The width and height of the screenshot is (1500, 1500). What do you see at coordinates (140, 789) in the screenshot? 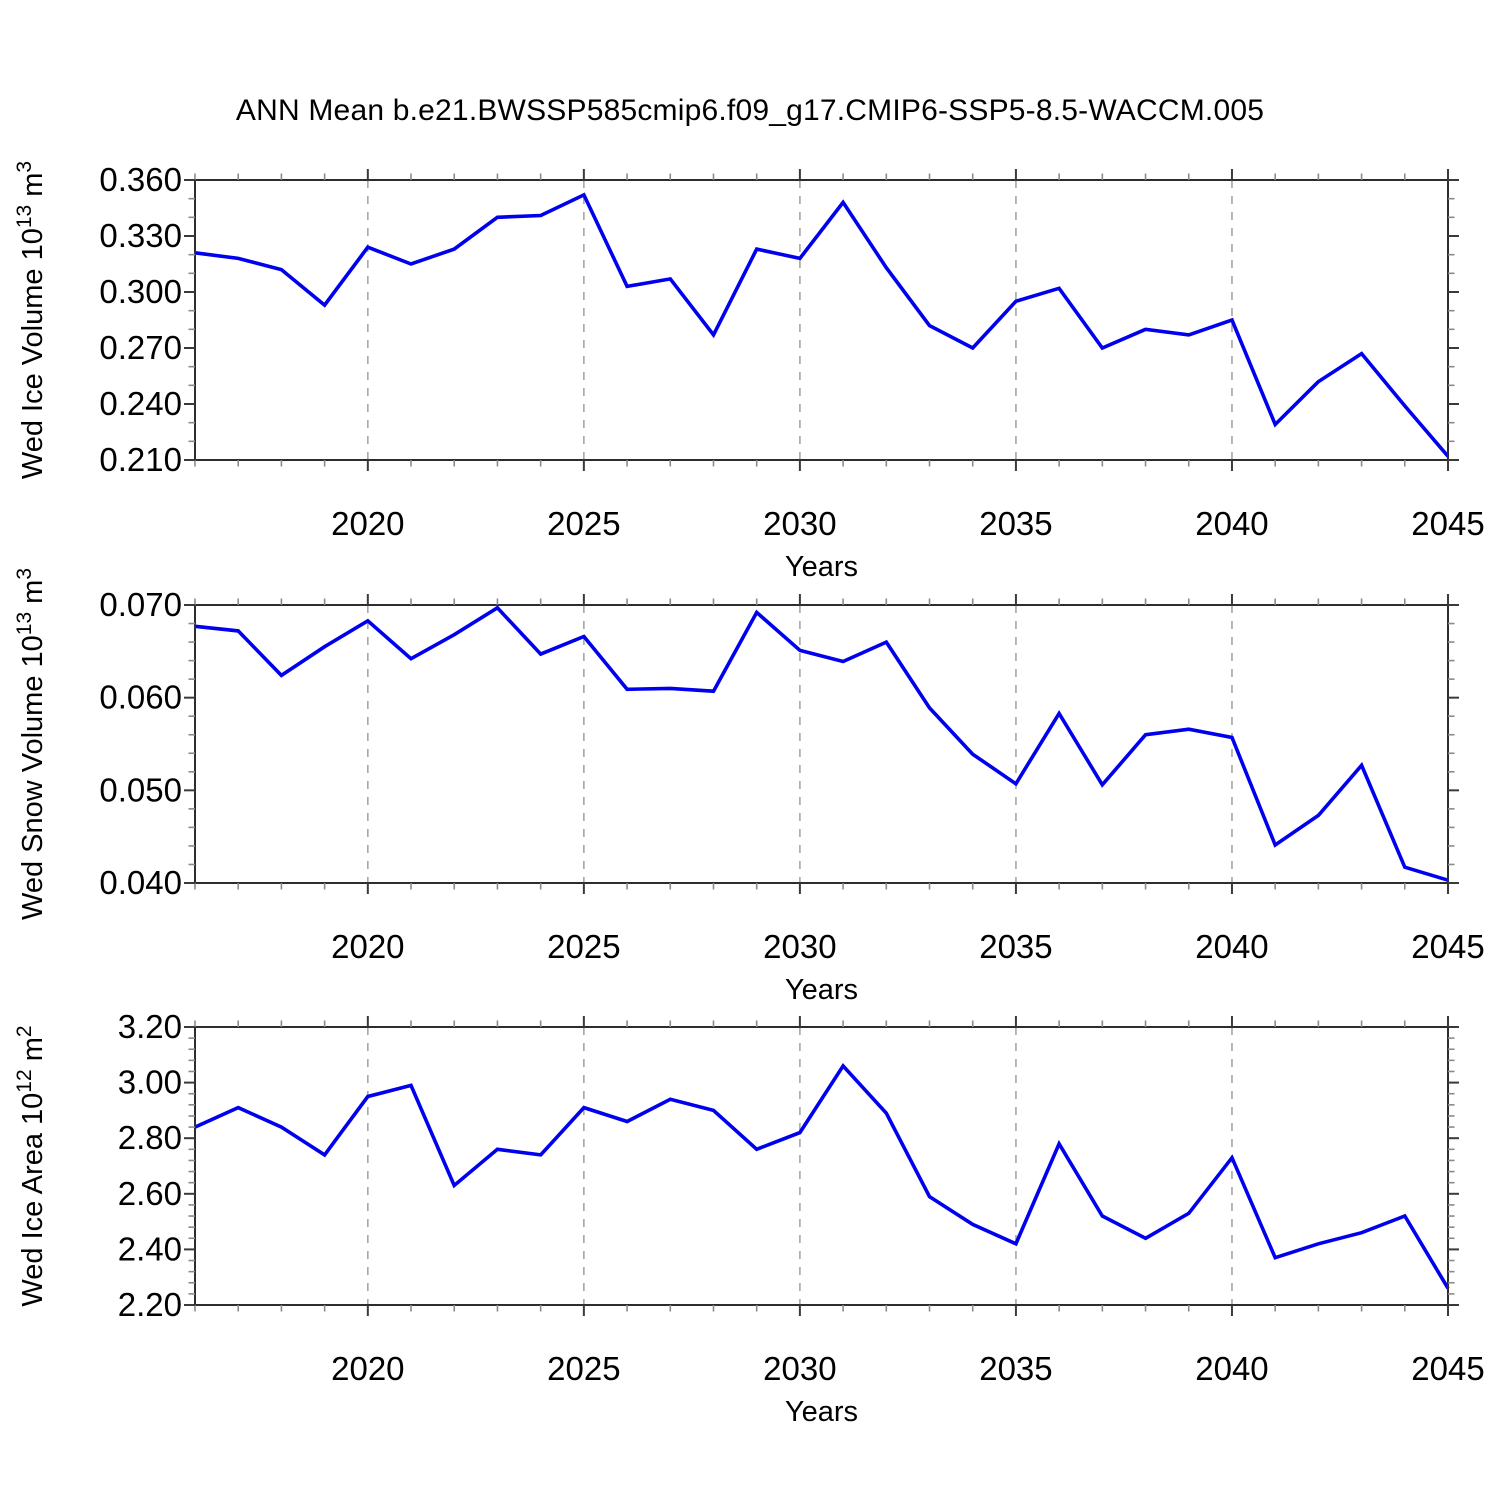
I see `y-tick-label: 0.050` at bounding box center [140, 789].